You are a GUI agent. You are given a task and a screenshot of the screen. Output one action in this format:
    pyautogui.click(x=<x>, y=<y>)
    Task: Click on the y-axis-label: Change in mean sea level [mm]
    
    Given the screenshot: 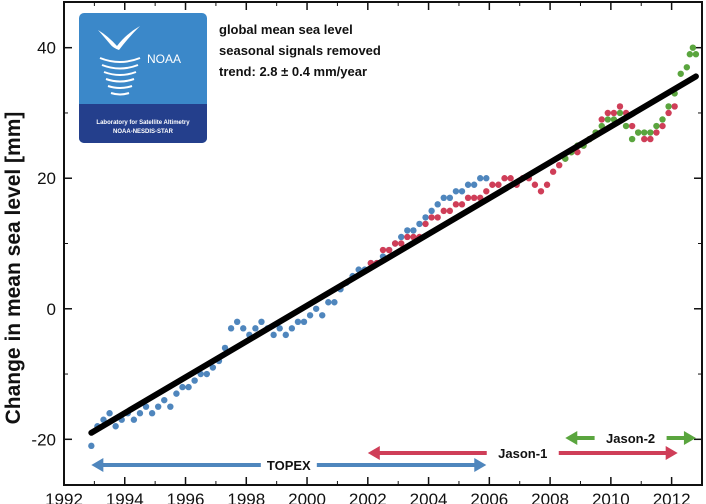 What is the action you would take?
    pyautogui.click(x=13, y=268)
    